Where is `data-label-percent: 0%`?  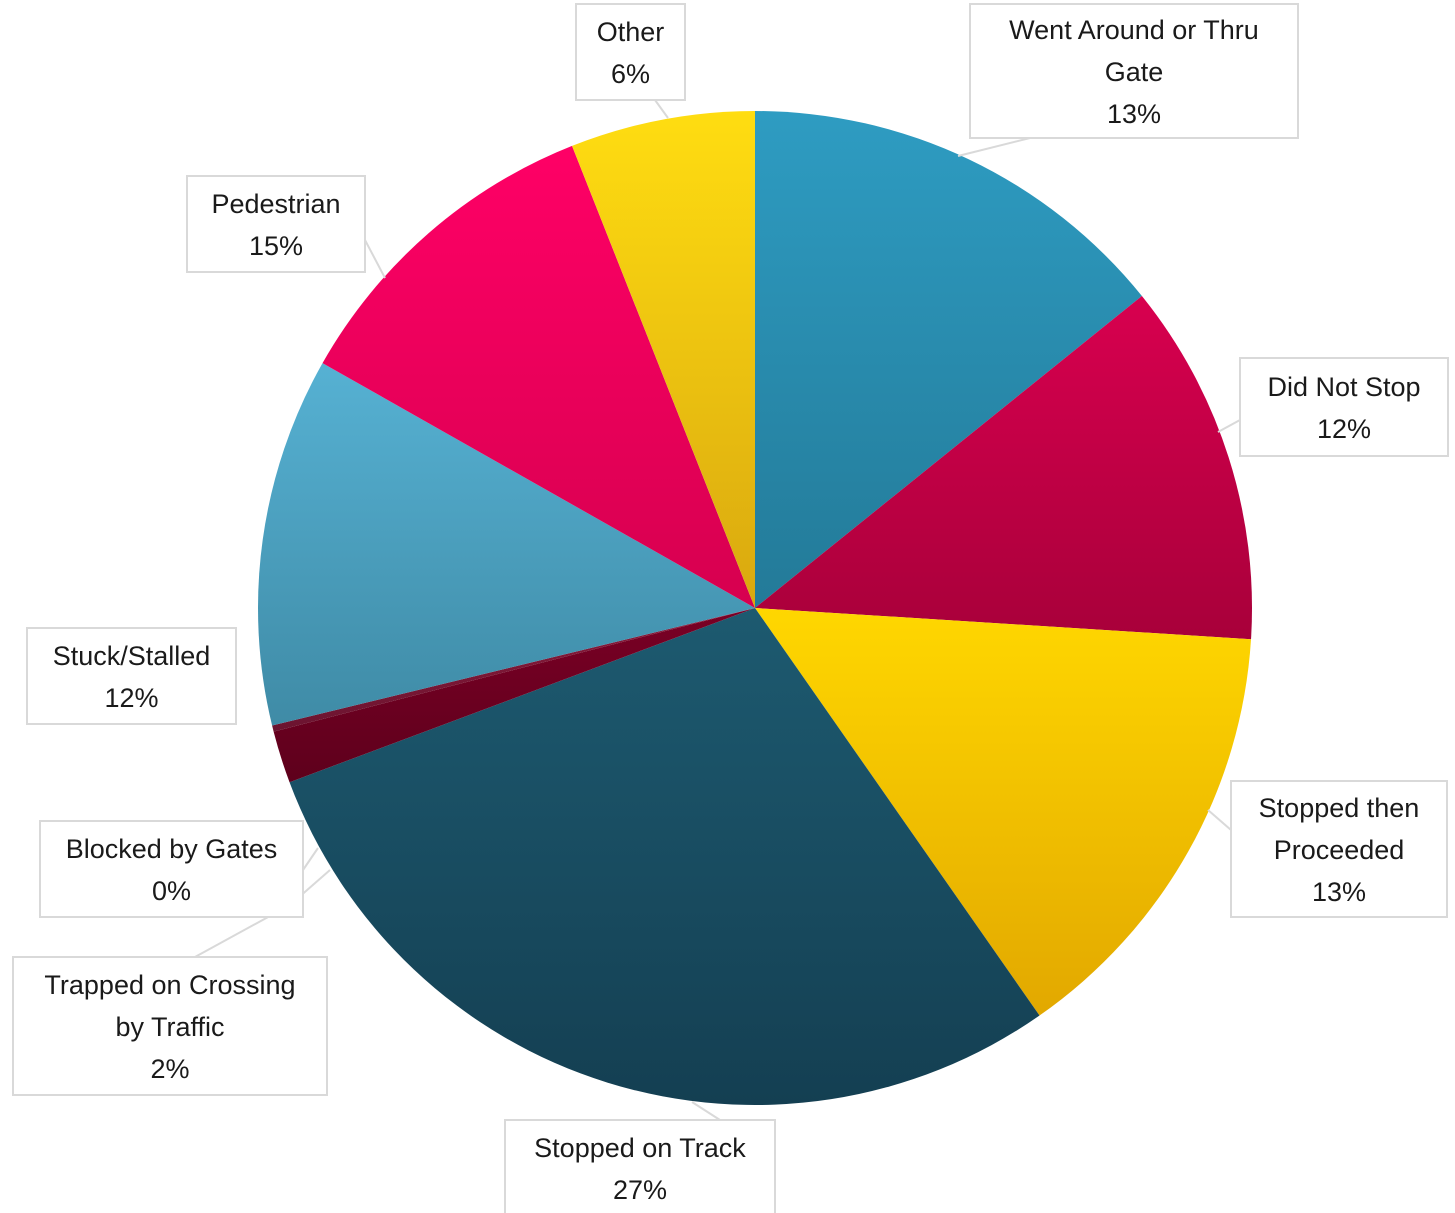 data-label-percent: 0% is located at coordinates (171, 891).